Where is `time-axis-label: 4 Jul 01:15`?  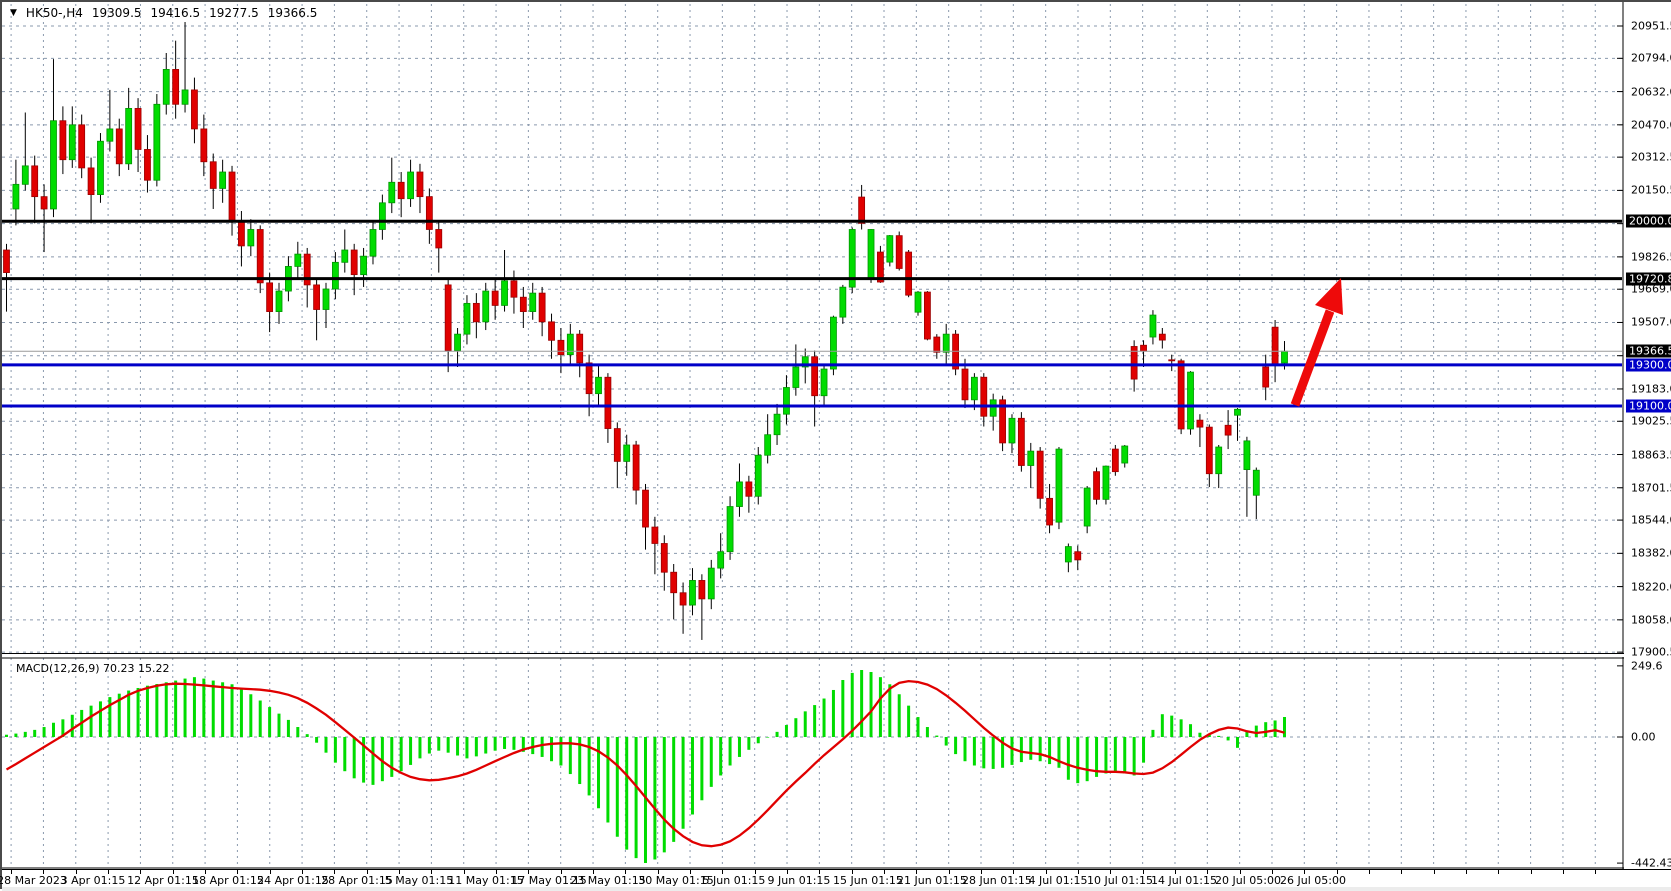 time-axis-label: 4 Jul 01:15 is located at coordinates (1058, 880).